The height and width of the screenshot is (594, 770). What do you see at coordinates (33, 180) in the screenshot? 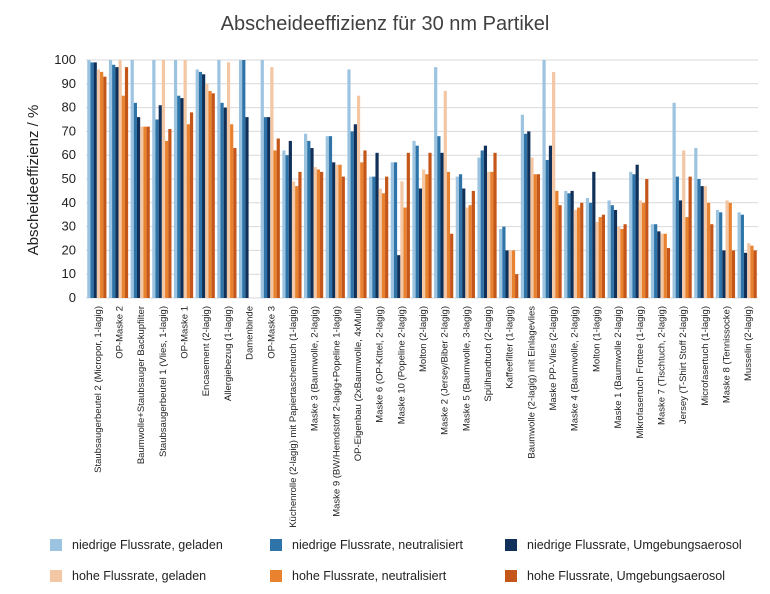
I see `y-axis-label: Abscheideeffizienz / %` at bounding box center [33, 180].